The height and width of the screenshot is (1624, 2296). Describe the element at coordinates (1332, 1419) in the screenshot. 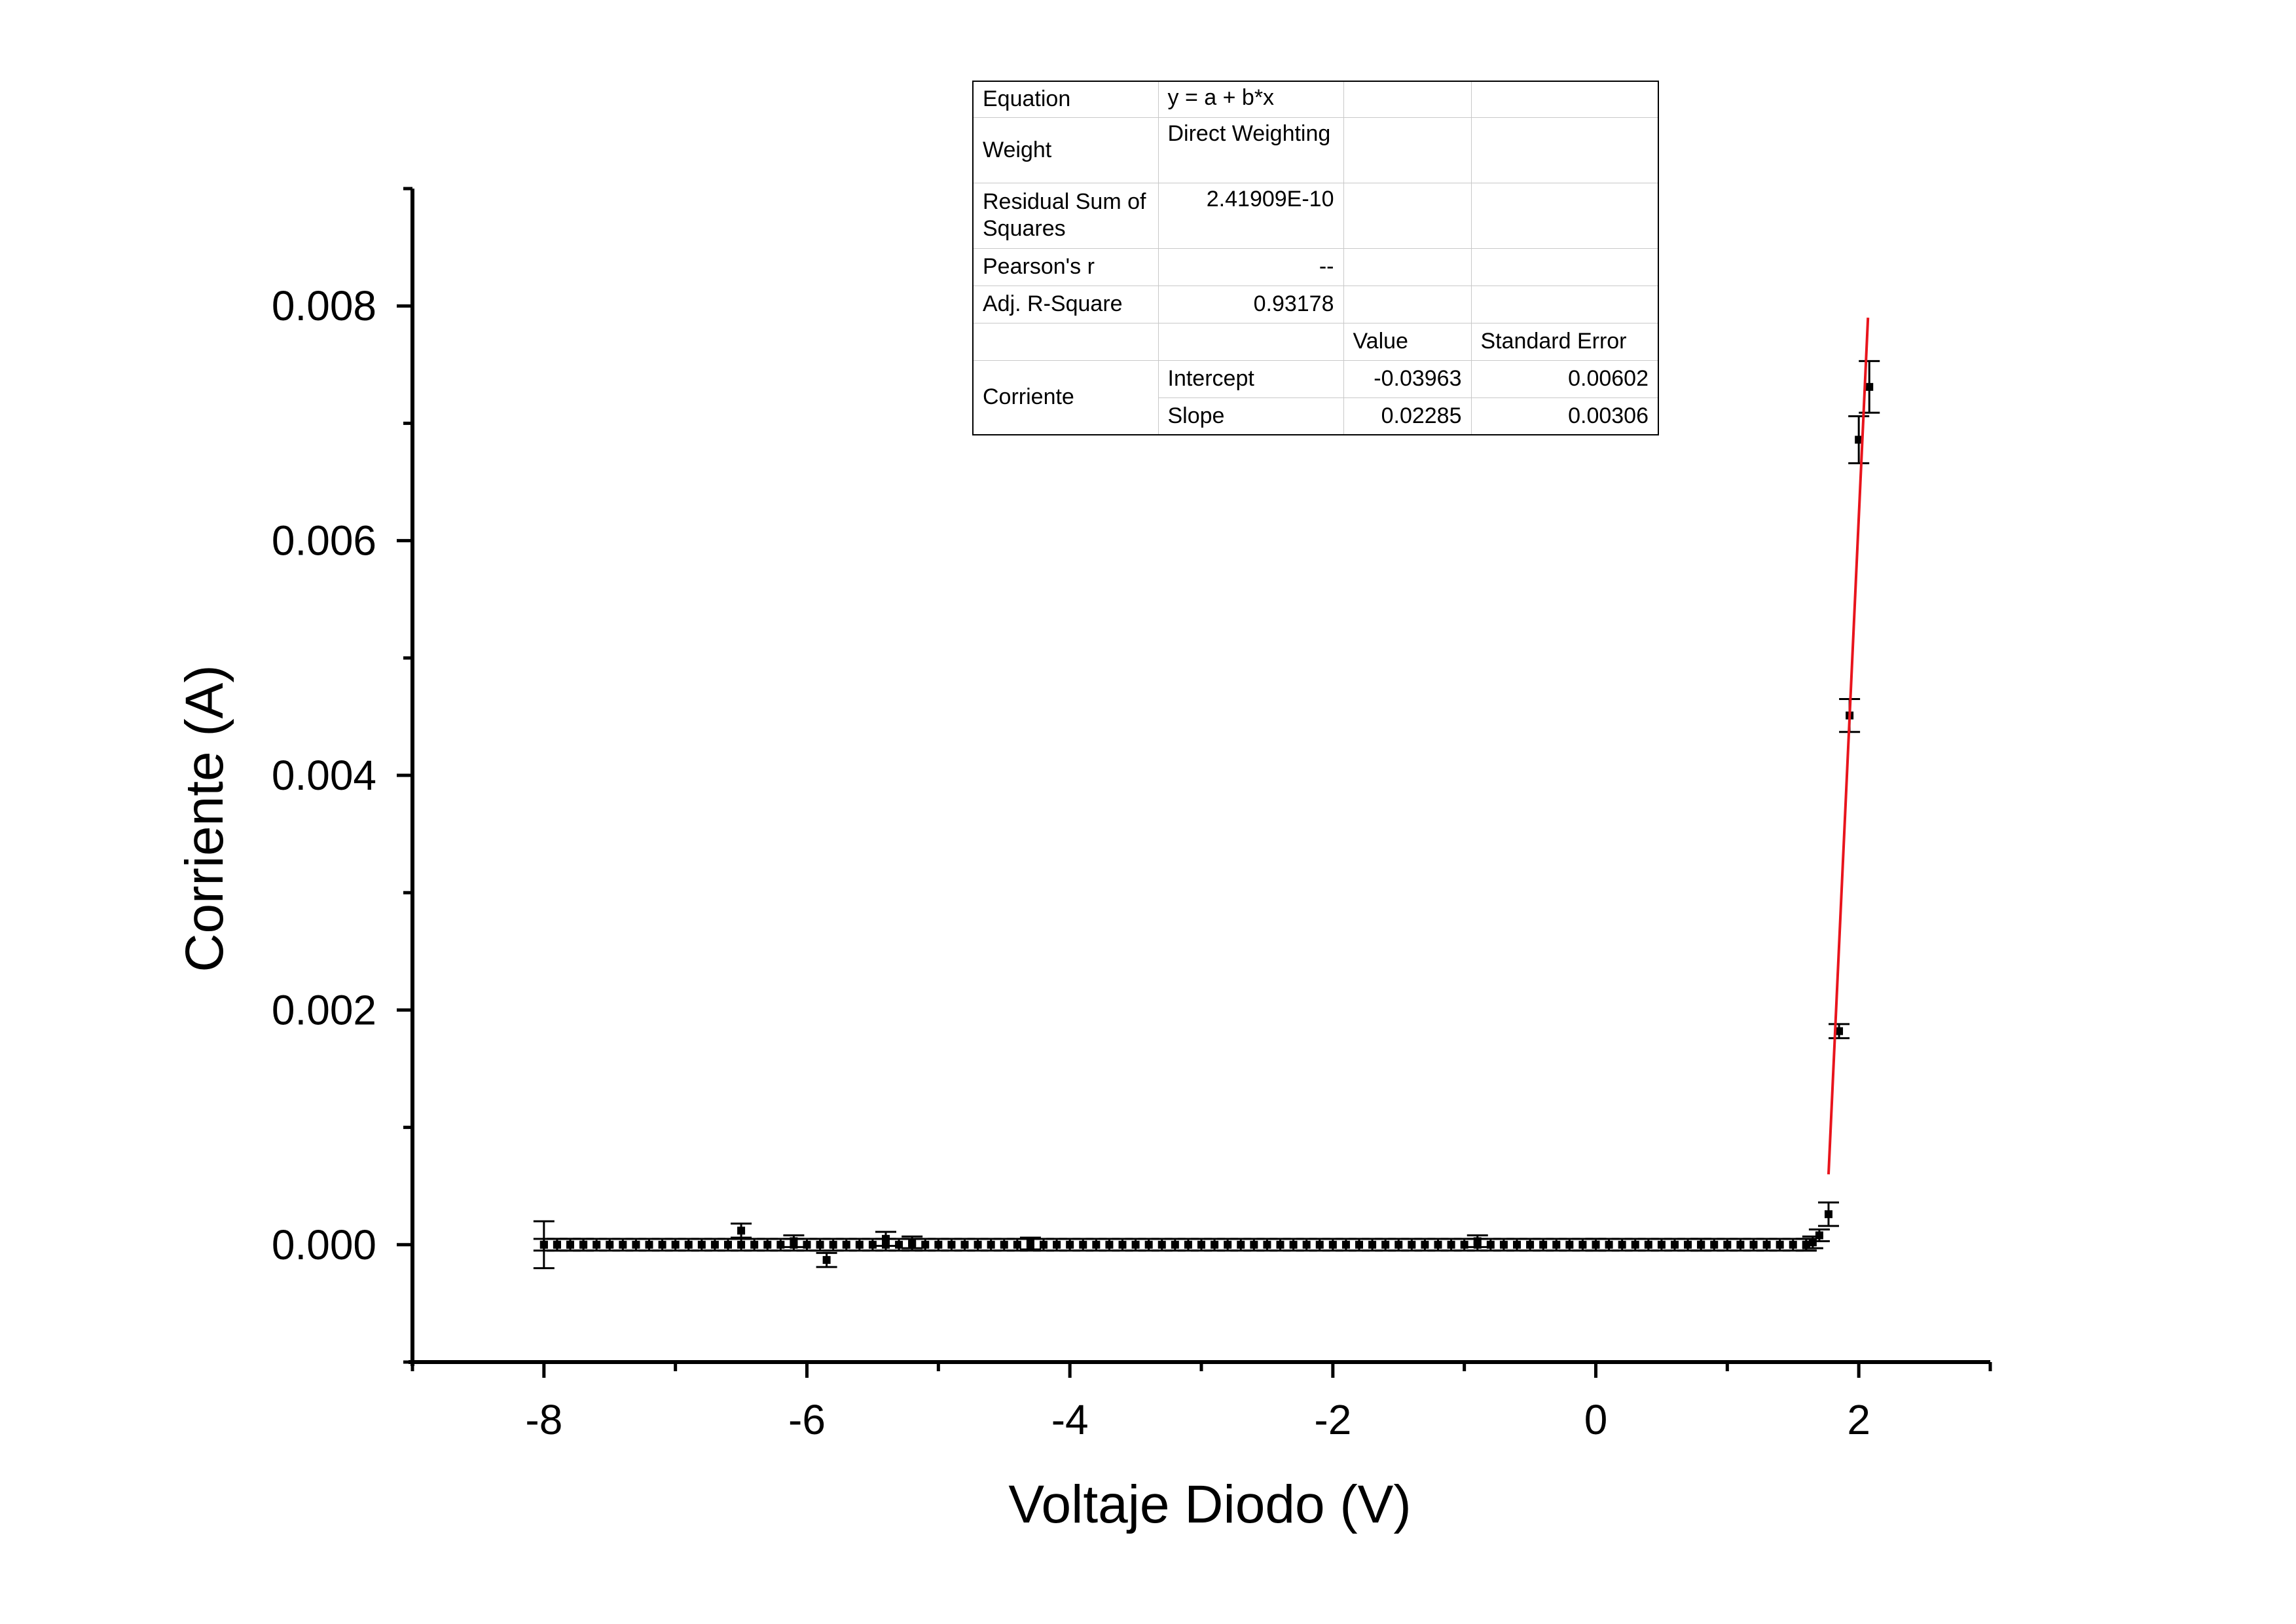

I see `x-tick-label: -2` at that location.